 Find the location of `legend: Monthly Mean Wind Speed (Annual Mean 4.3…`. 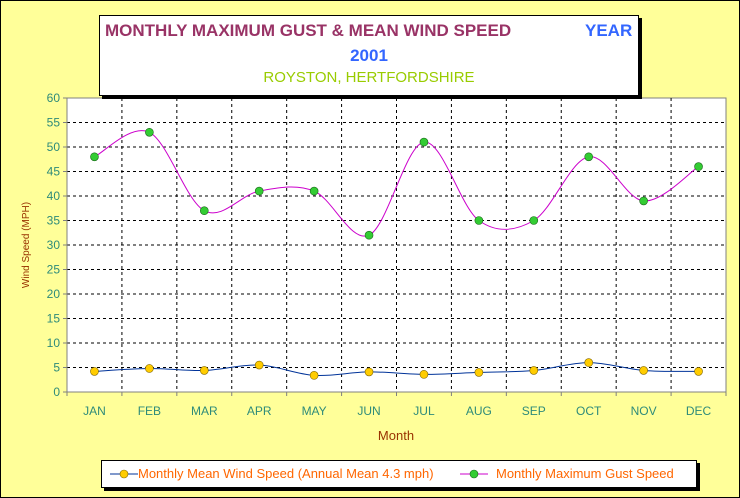

legend: Monthly Mean Wind Speed (Annual Mean 4.3… is located at coordinates (399, 474).